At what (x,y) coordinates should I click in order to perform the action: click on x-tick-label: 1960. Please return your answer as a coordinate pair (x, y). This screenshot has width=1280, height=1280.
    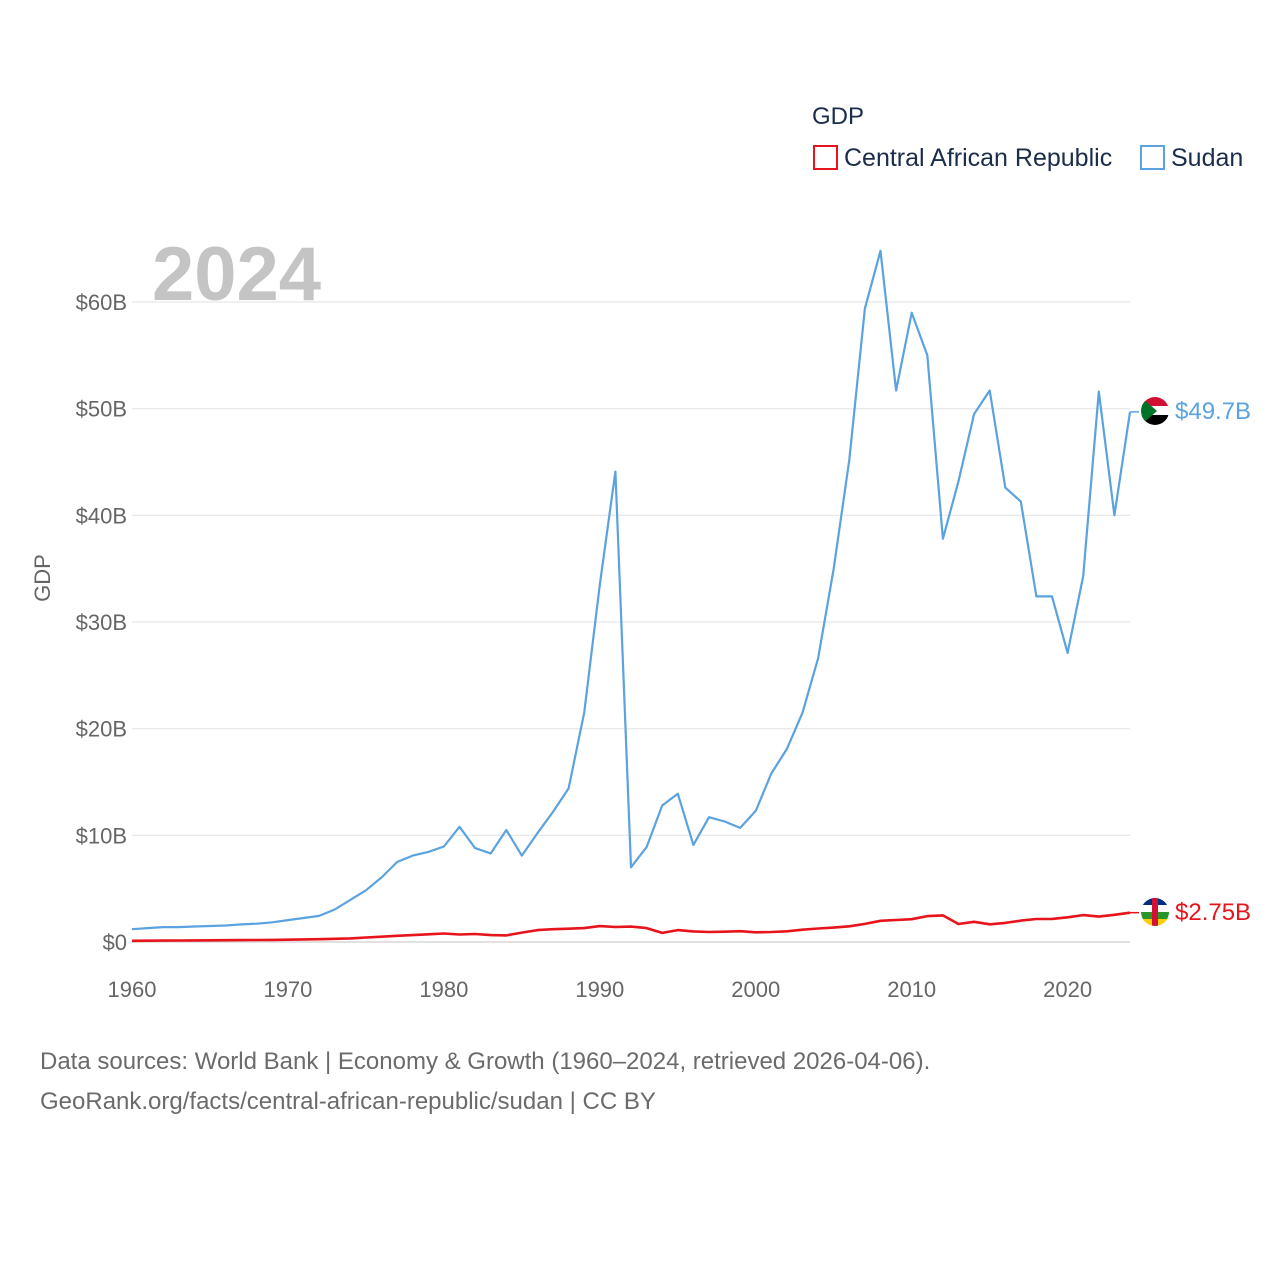
    Looking at the image, I should click on (132, 989).